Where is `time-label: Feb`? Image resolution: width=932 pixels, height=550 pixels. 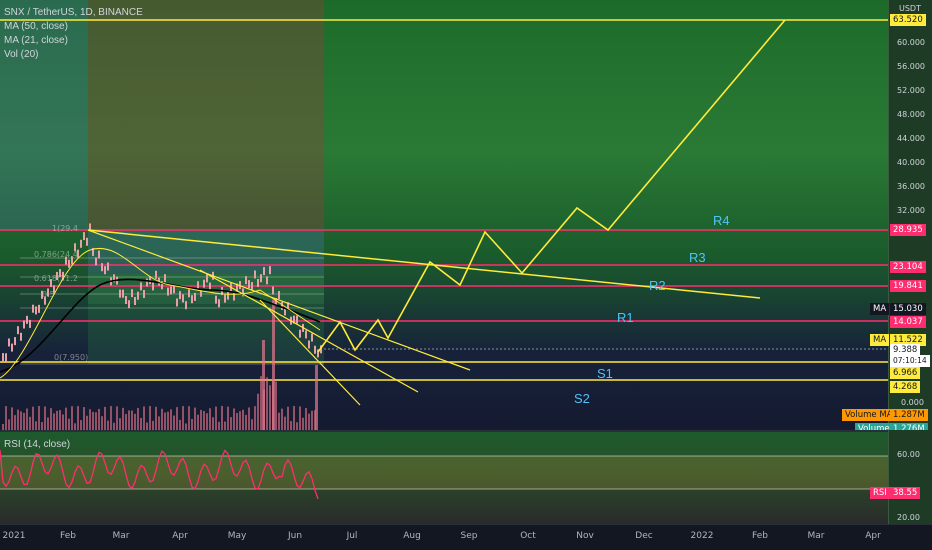 time-label: Feb is located at coordinates (68, 536).